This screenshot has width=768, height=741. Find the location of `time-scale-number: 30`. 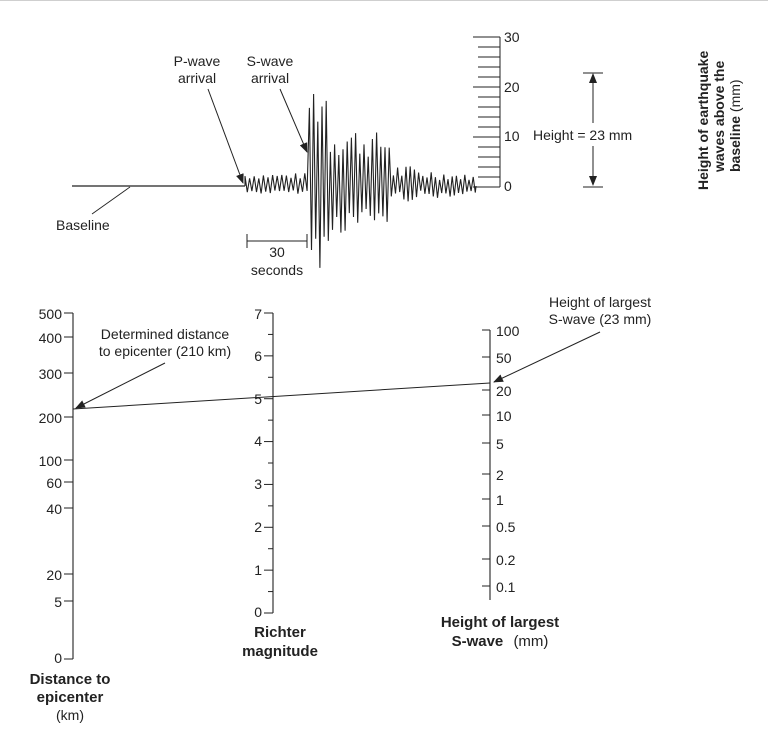

time-scale-number: 30 is located at coordinates (277, 252).